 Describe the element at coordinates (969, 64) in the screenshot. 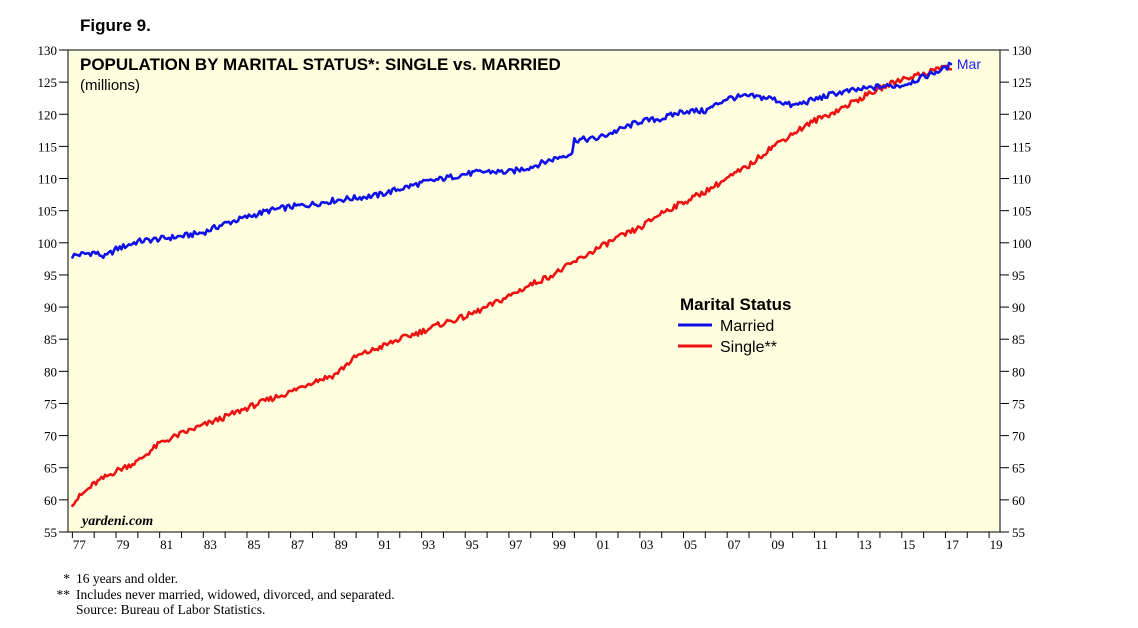

I see `end-label: Mar` at that location.